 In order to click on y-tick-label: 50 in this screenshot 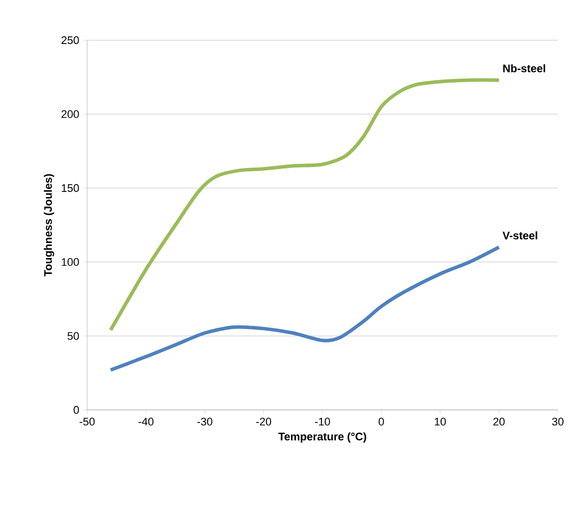, I will do `click(73, 336)`.